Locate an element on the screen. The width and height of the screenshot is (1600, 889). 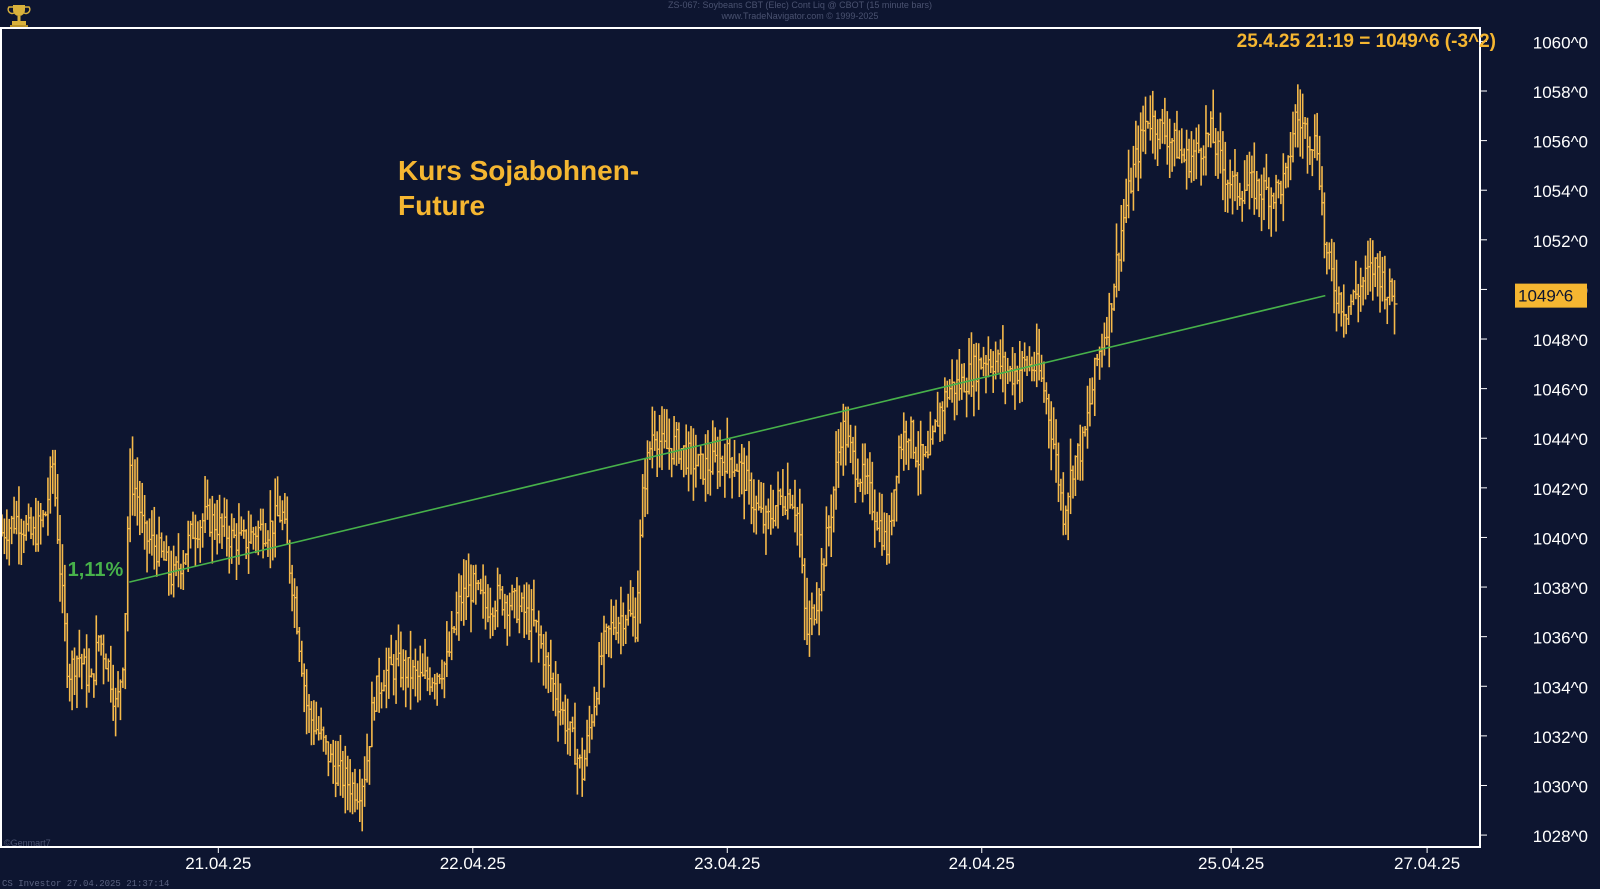
x-tick-label: 23.04.25 is located at coordinates (727, 863).